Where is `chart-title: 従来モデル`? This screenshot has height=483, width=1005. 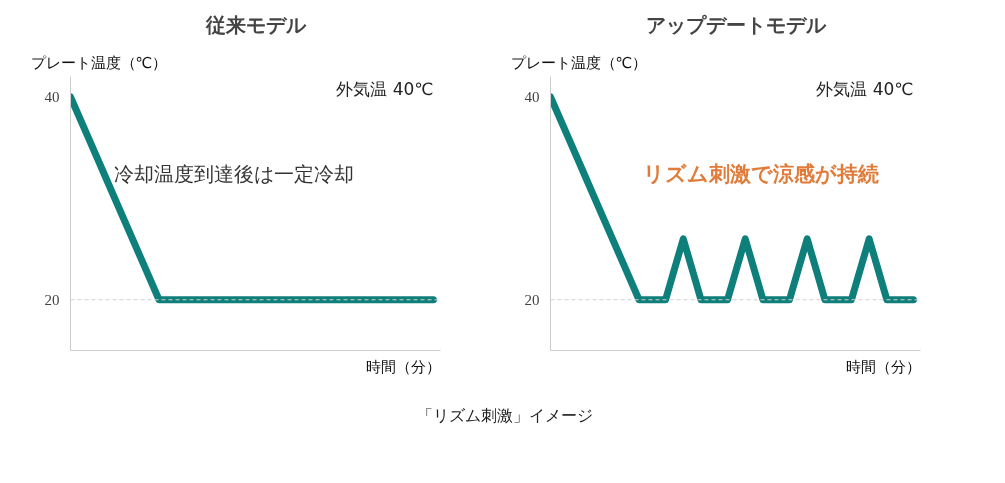 chart-title: 従来モデル is located at coordinates (255, 24).